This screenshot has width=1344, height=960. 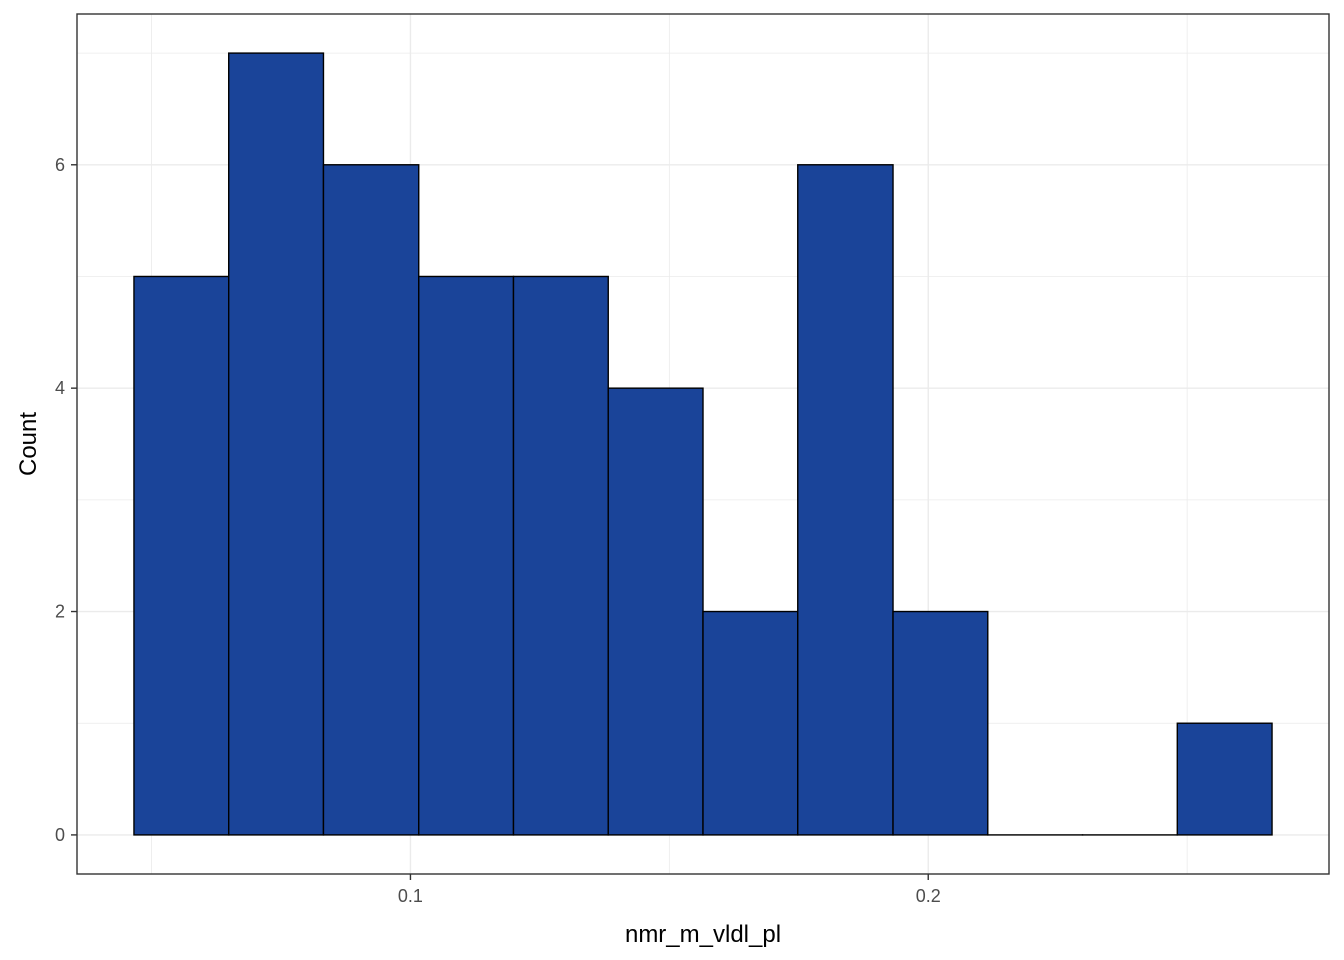 What do you see at coordinates (928, 896) in the screenshot?
I see `x-tick-label: 0.2` at bounding box center [928, 896].